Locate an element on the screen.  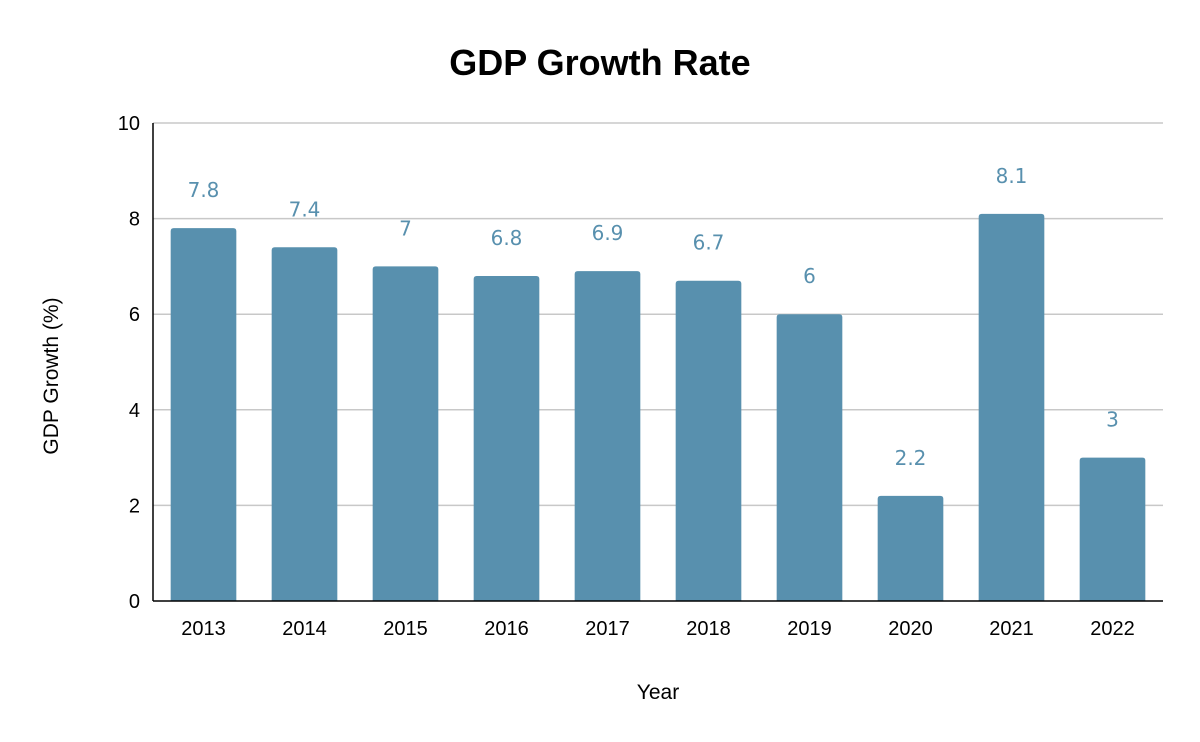
bar-2016 is located at coordinates (506, 438).